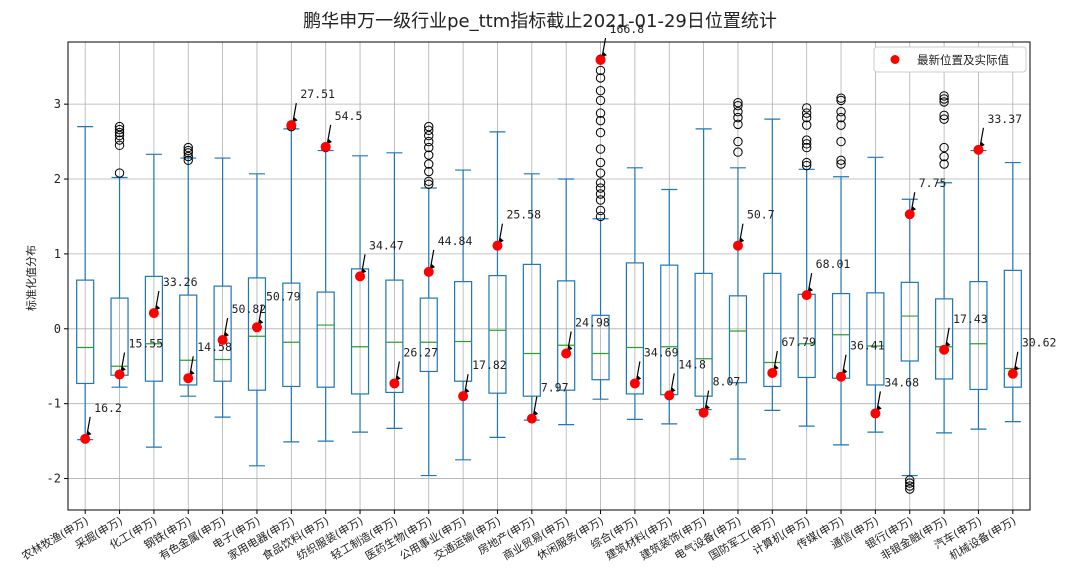  I want to click on latest-24: 34.68, so click(894, 397).